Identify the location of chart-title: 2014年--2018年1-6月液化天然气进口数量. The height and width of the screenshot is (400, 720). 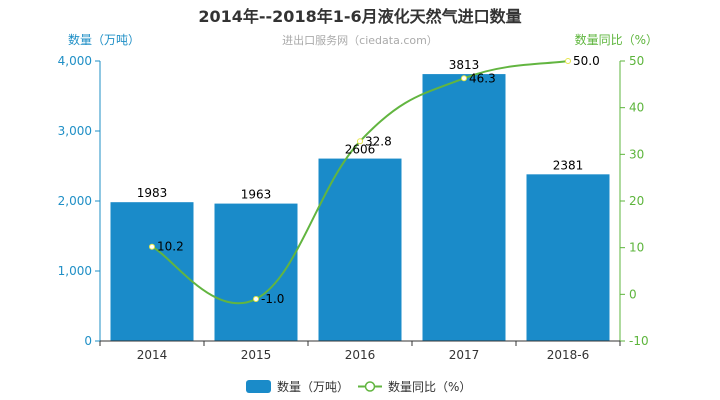
(359, 16).